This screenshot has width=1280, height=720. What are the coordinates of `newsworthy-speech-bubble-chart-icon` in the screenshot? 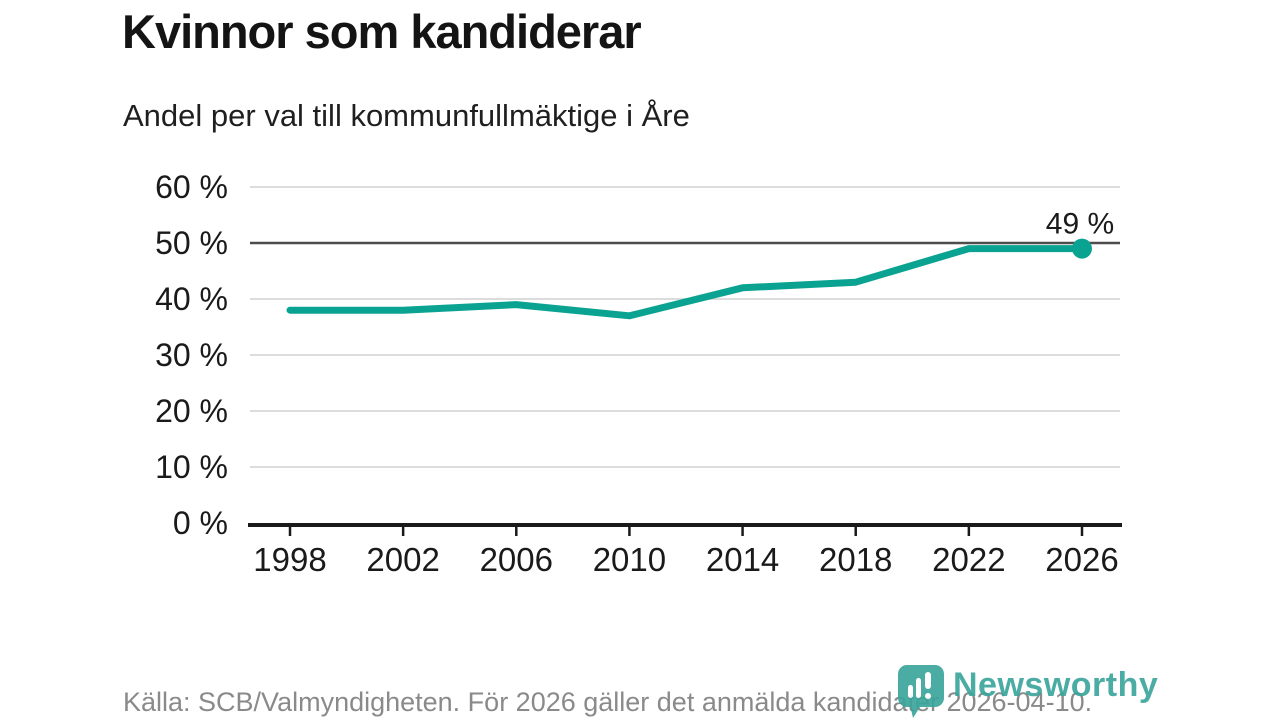 It's located at (921, 691).